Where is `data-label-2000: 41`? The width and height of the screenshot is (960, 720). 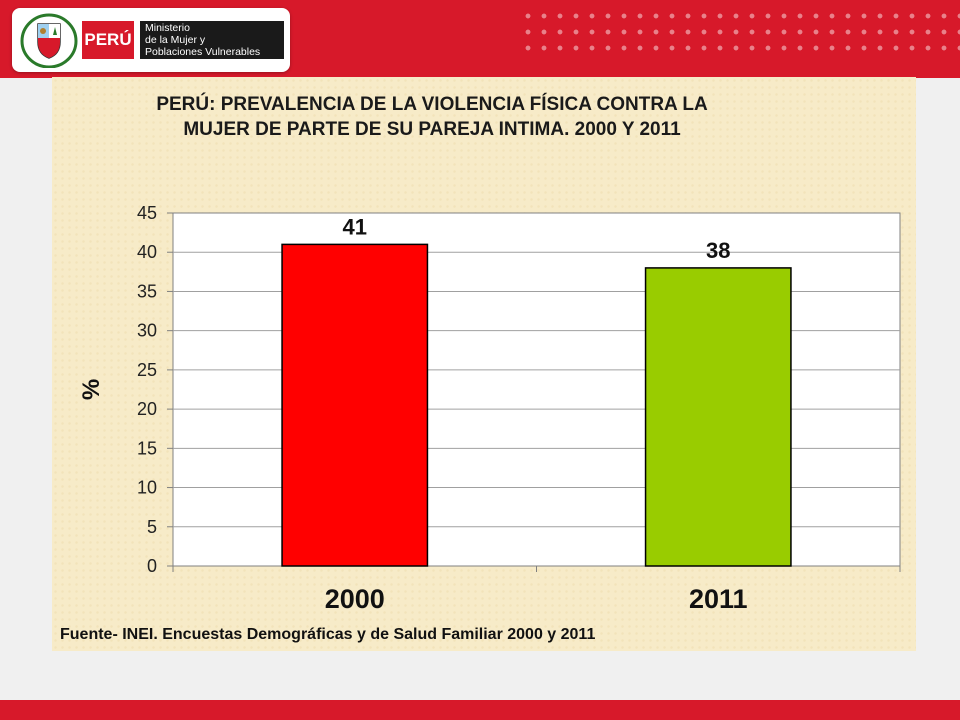
data-label-2000: 41 is located at coordinates (355, 226).